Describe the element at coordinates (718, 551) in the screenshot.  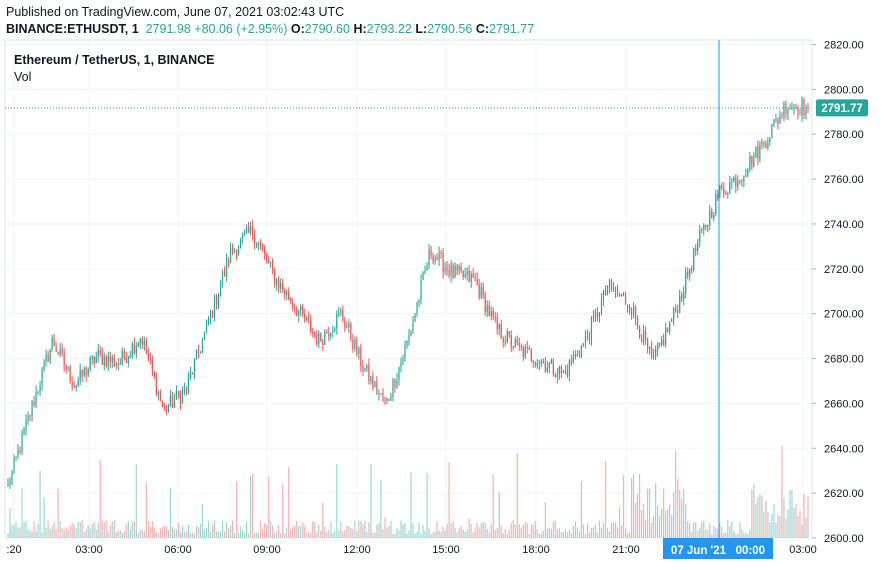
I see `crosshair-time-label: 07 Jun '21 00:00` at that location.